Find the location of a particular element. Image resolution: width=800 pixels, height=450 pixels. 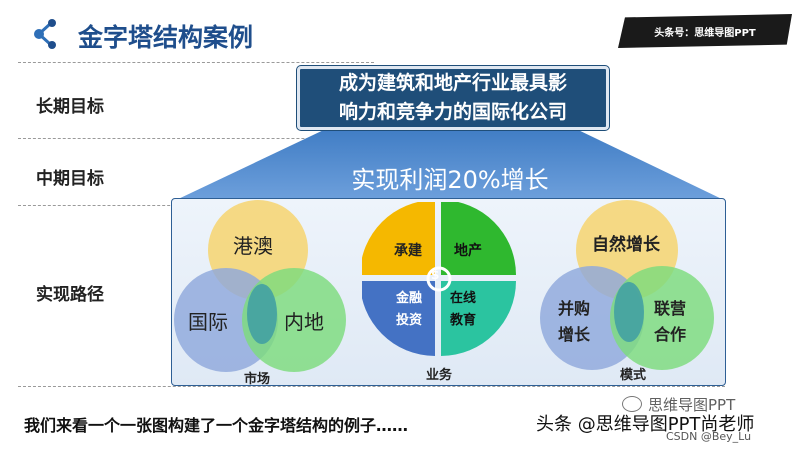

mode-caption: 模式 is located at coordinates (633, 375).